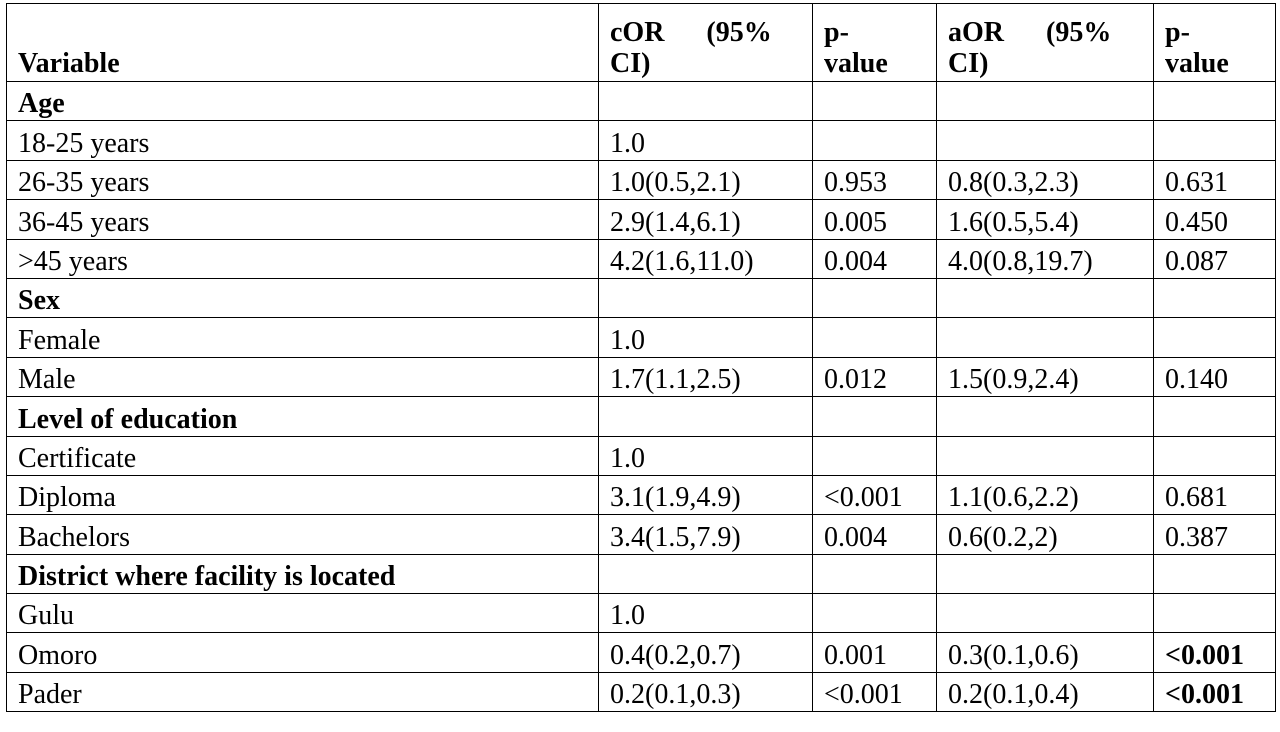 The width and height of the screenshot is (1280, 732). Describe the element at coordinates (1045, 180) in the screenshot. I see `aor-cell: 0.8(0.3,2.3)` at that location.